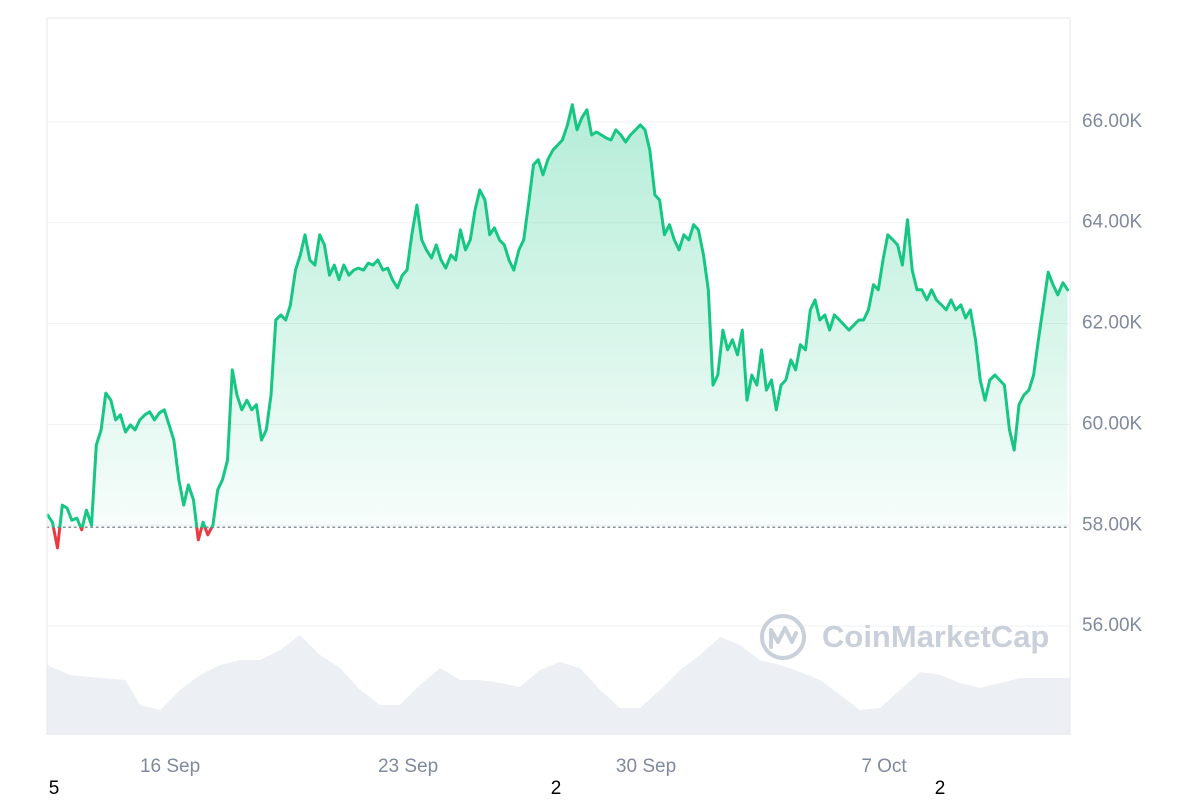 This screenshot has width=1200, height=800. Describe the element at coordinates (1112, 121) in the screenshot. I see `y-tick-label: 66.00K` at that location.